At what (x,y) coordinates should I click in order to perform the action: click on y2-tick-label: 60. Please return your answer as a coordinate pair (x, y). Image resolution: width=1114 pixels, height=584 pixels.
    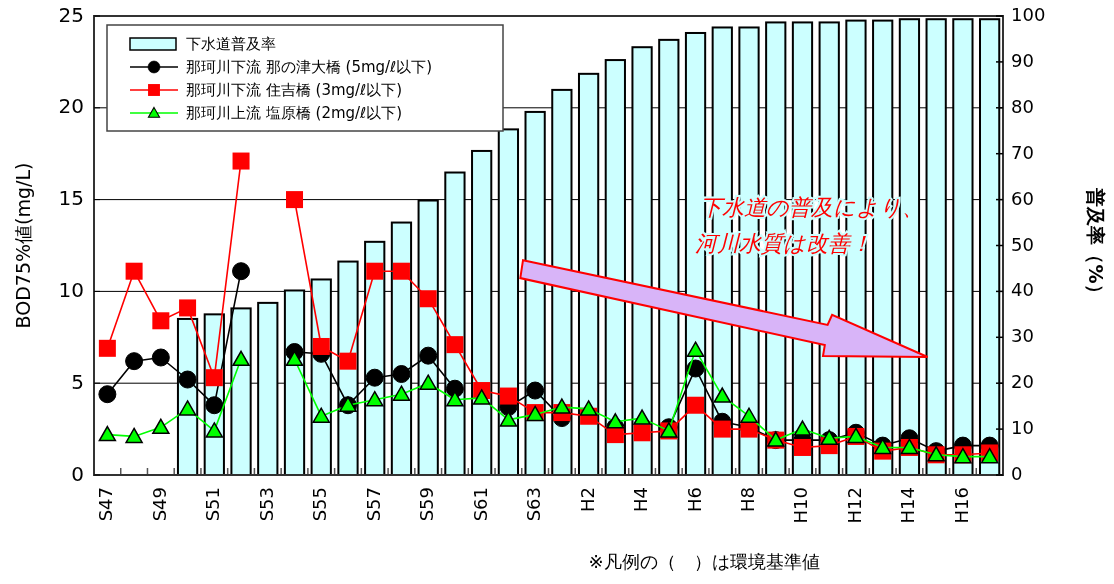
    Looking at the image, I should click on (1022, 198).